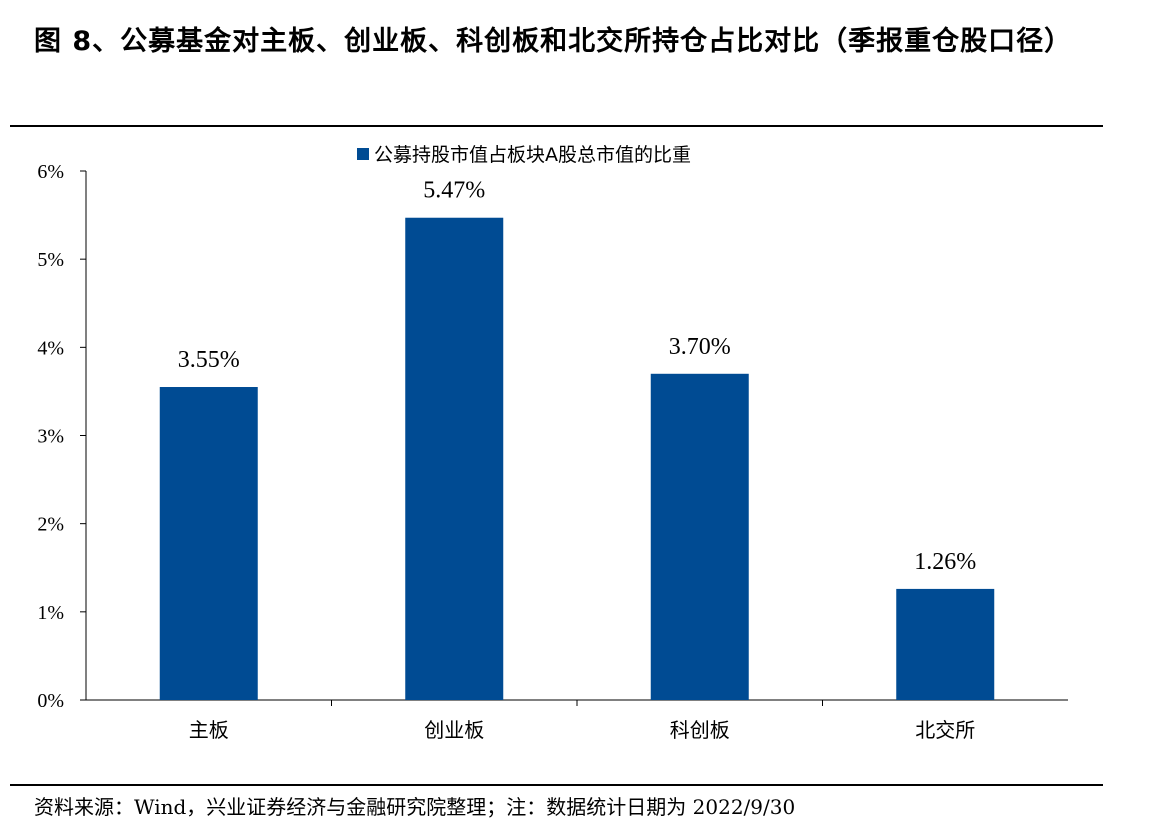 The image size is (1153, 838). Describe the element at coordinates (556, 785) in the screenshot. I see `bottom-rule` at that location.